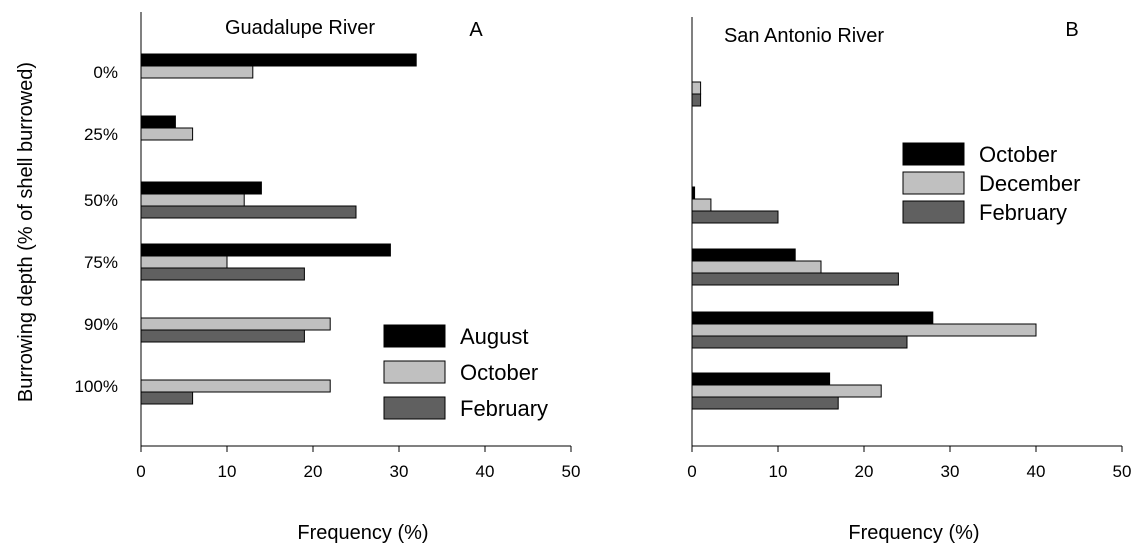  What do you see at coordinates (26, 232) in the screenshot?
I see `y-axis-label: Burrowing depth (% of shell burrowed)` at bounding box center [26, 232].